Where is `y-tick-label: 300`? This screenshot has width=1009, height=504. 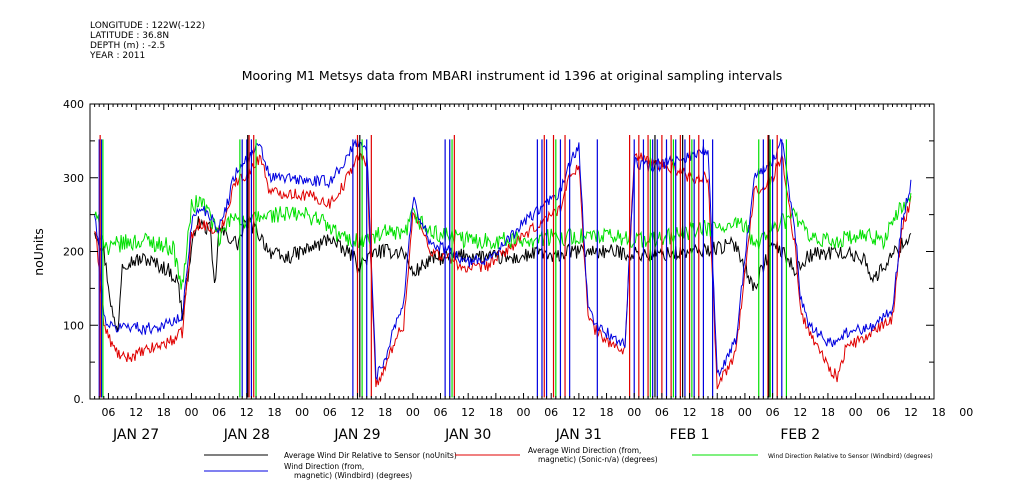 y-tick-label: 300 is located at coordinates (73, 178).